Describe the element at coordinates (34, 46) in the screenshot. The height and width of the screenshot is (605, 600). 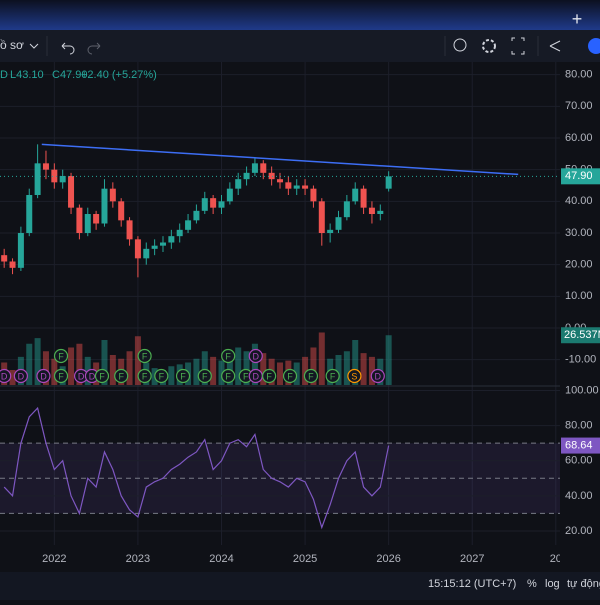
I see `profile-caret` at that location.